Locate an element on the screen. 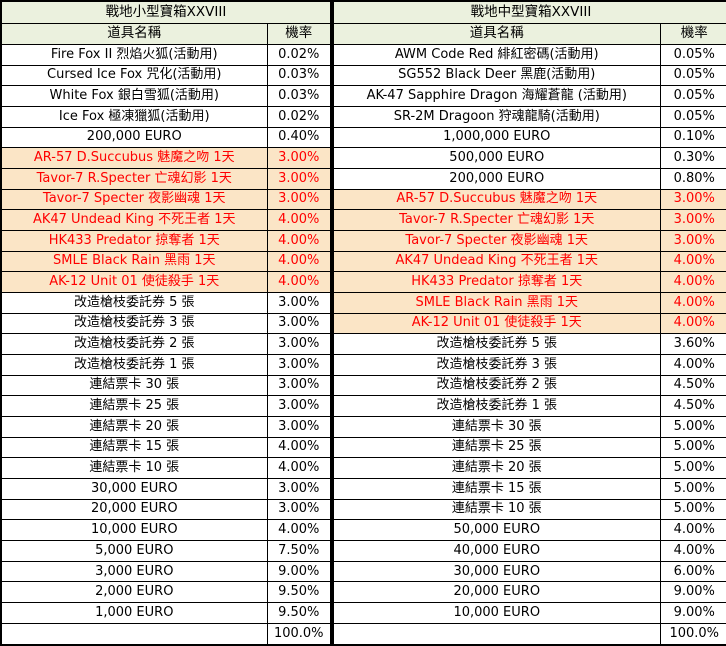 This screenshot has height=646, width=726. total-rate-cell: 100.0% is located at coordinates (299, 634).